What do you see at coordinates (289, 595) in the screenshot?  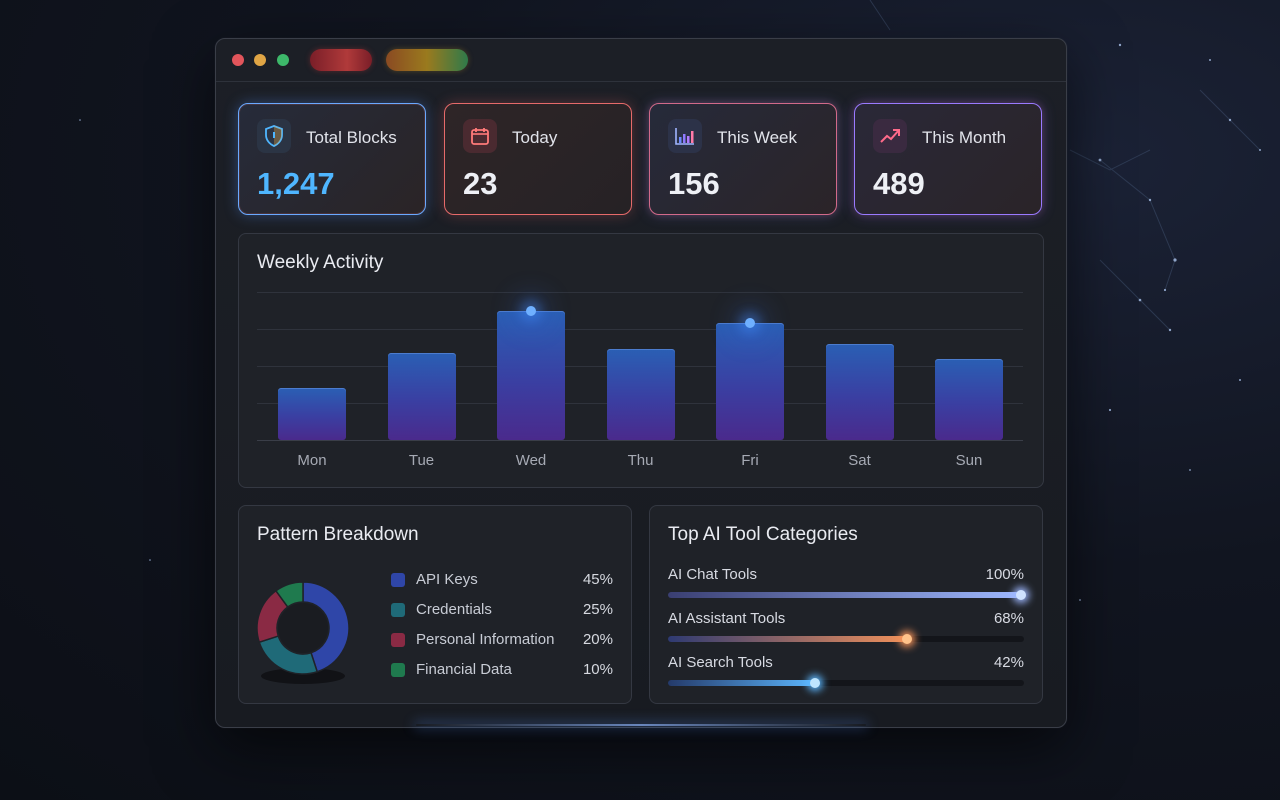 I see `donut-slice-financial-data` at bounding box center [289, 595].